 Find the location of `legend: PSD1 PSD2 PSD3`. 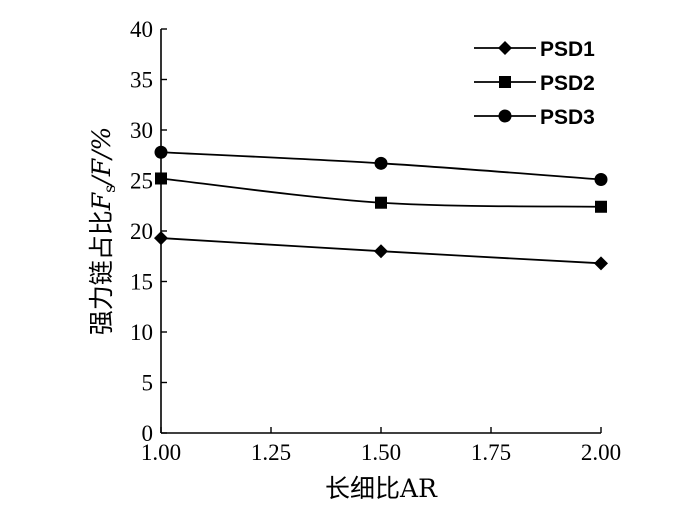

legend: PSD1 PSD2 PSD3 is located at coordinates (534, 83).